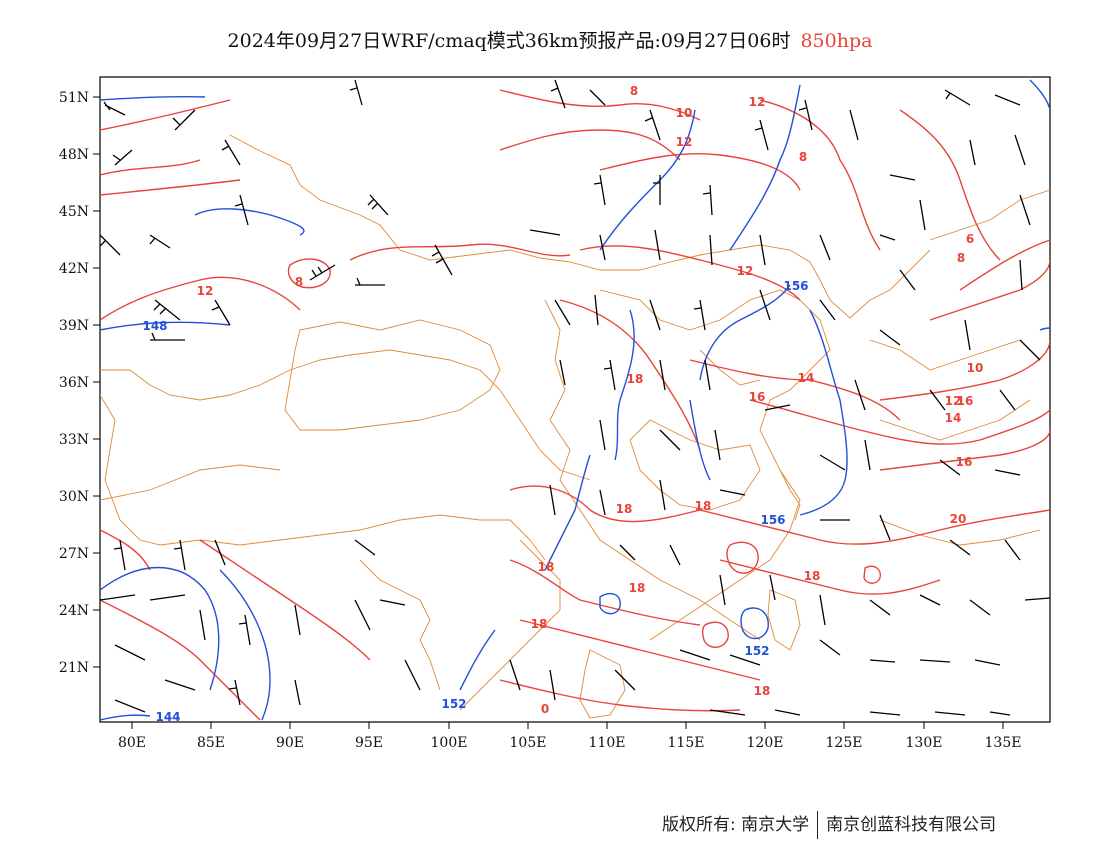  What do you see at coordinates (74, 155) in the screenshot?
I see `lat-tick-label: 48N` at bounding box center [74, 155].